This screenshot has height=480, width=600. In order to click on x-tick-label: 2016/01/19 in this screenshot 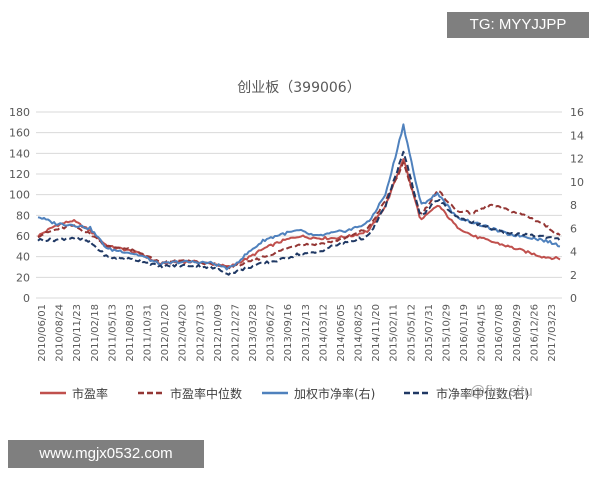, I will do `click(464, 333)`.